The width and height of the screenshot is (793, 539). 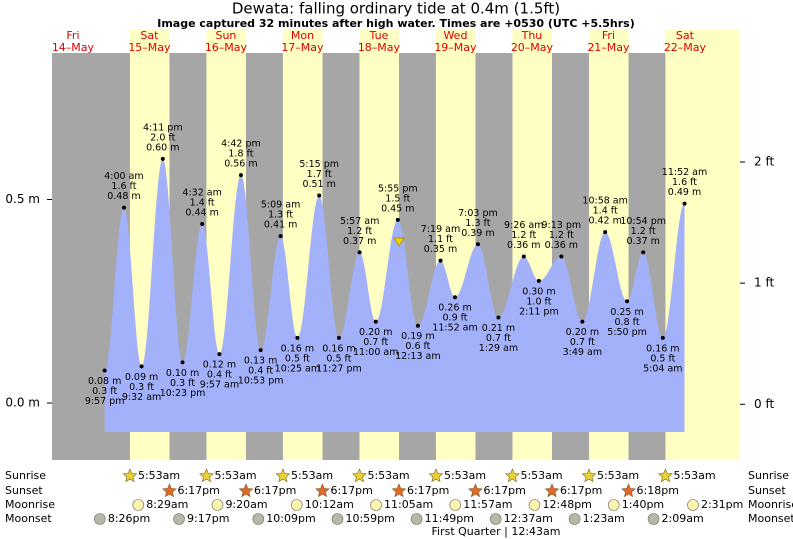 I want to click on day-date: 18–May, so click(x=379, y=47).